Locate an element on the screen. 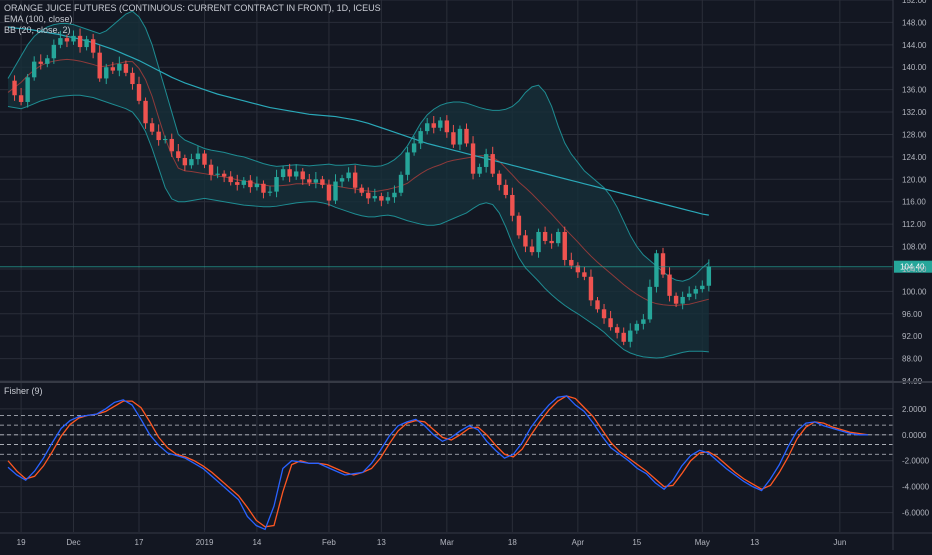 Image resolution: width=932 pixels, height=555 pixels. date-tick-label: May is located at coordinates (702, 542).